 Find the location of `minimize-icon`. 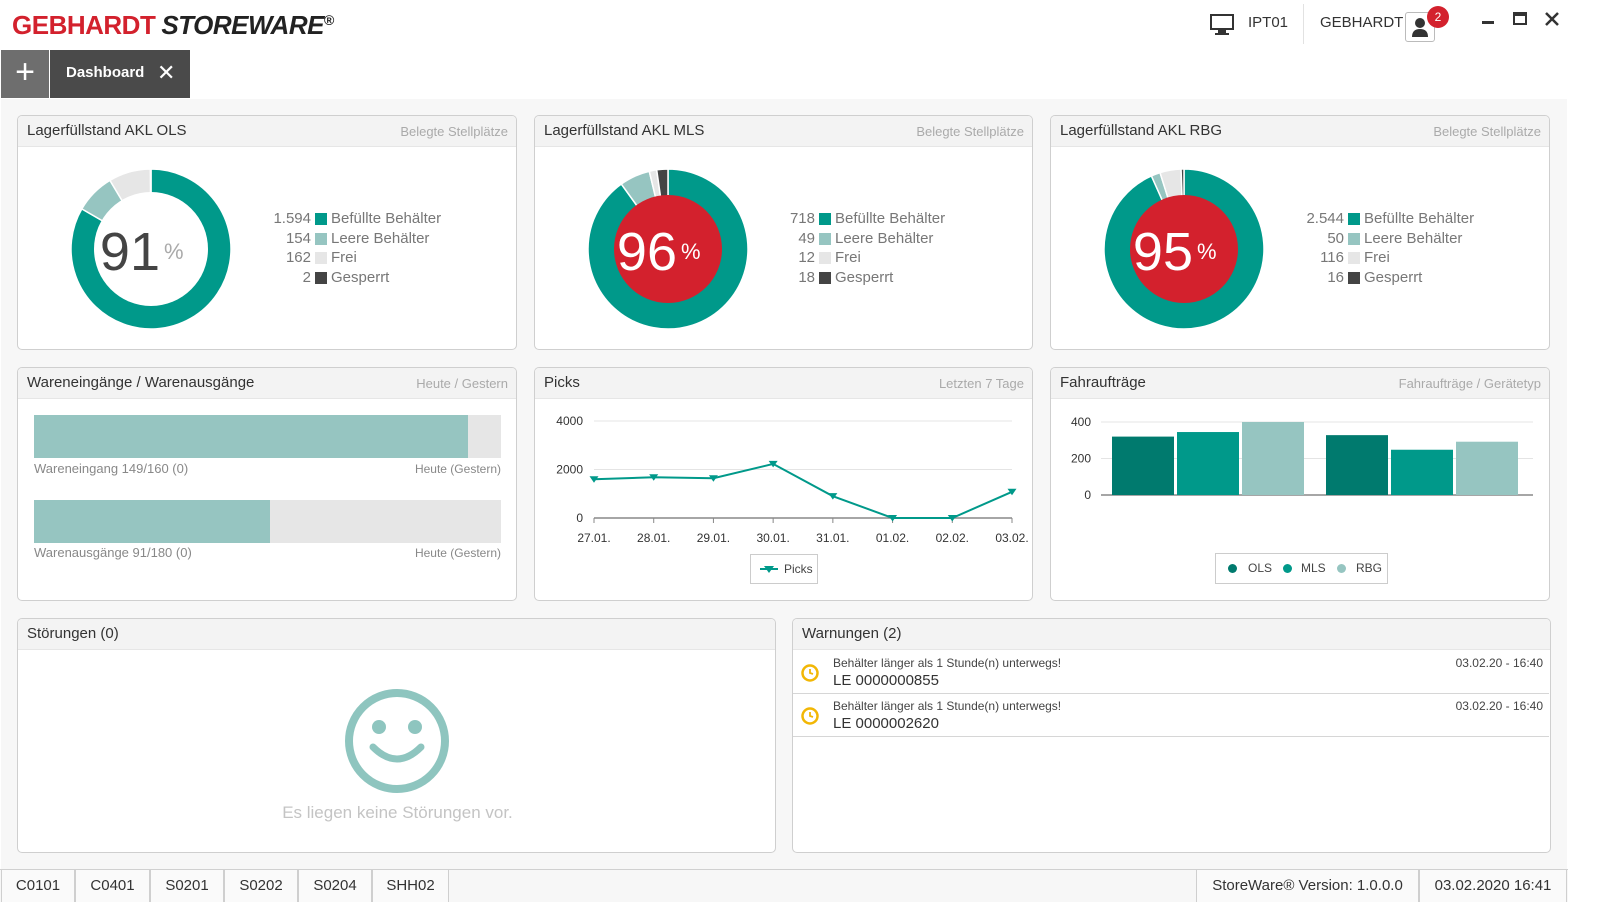

minimize-icon is located at coordinates (1488, 19).